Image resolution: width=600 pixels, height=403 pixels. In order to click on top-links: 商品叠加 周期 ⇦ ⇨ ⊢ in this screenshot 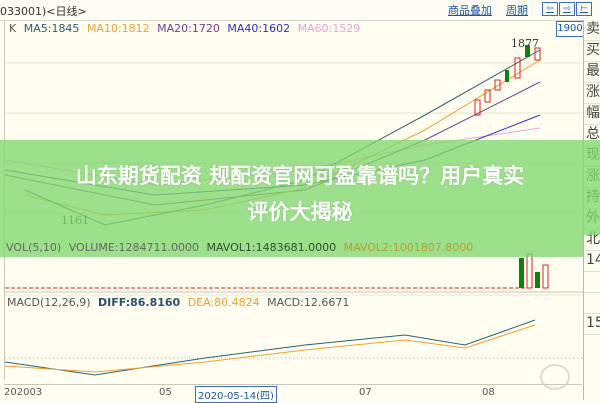, I will do `click(520, 10)`.